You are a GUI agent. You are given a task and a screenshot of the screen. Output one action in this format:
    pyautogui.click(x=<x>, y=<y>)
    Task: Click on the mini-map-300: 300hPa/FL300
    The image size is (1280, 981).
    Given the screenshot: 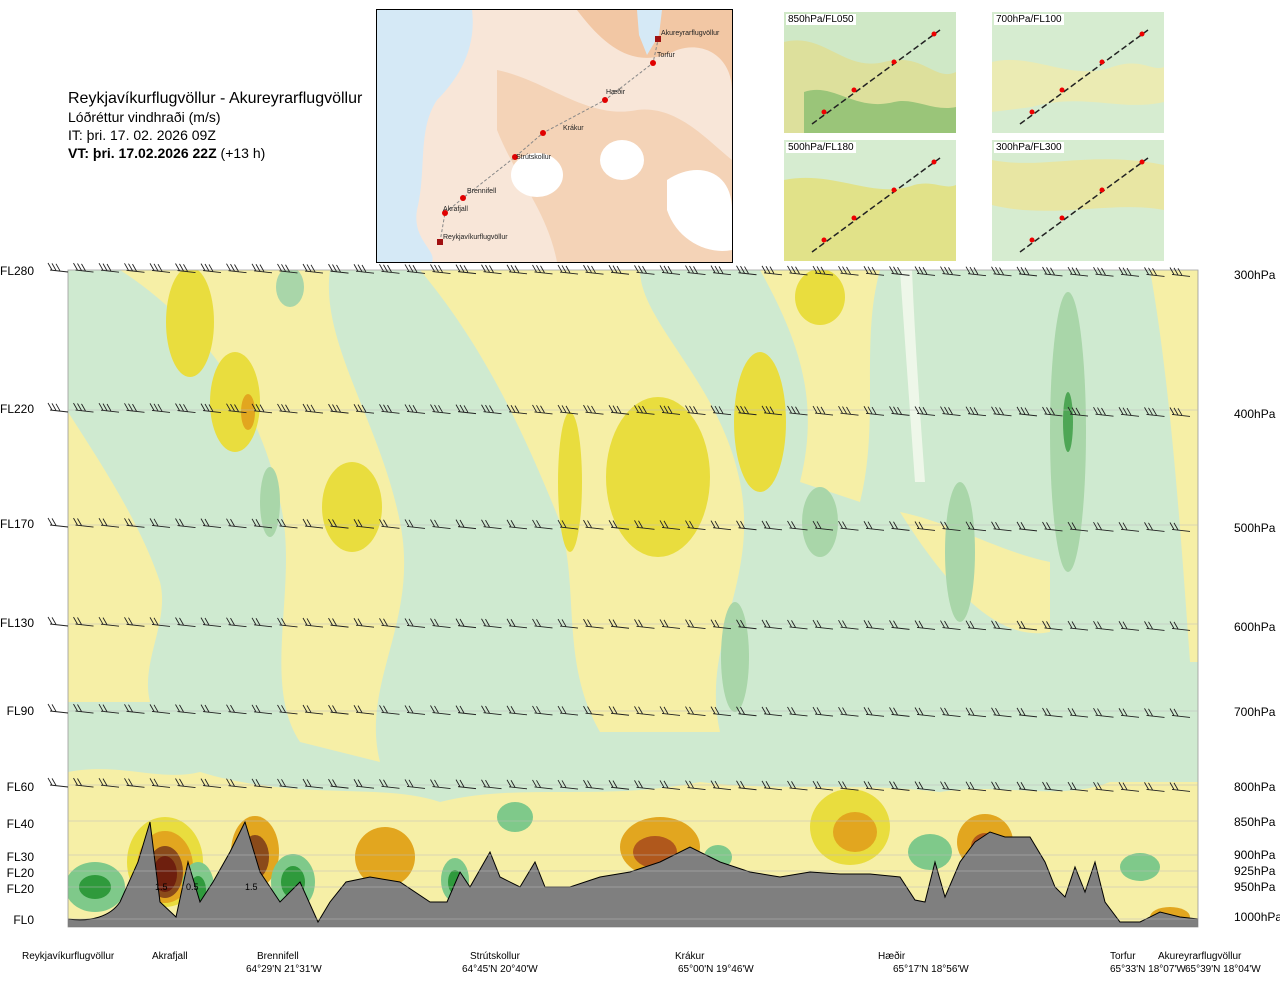 What is the action you would take?
    pyautogui.click(x=1078, y=200)
    